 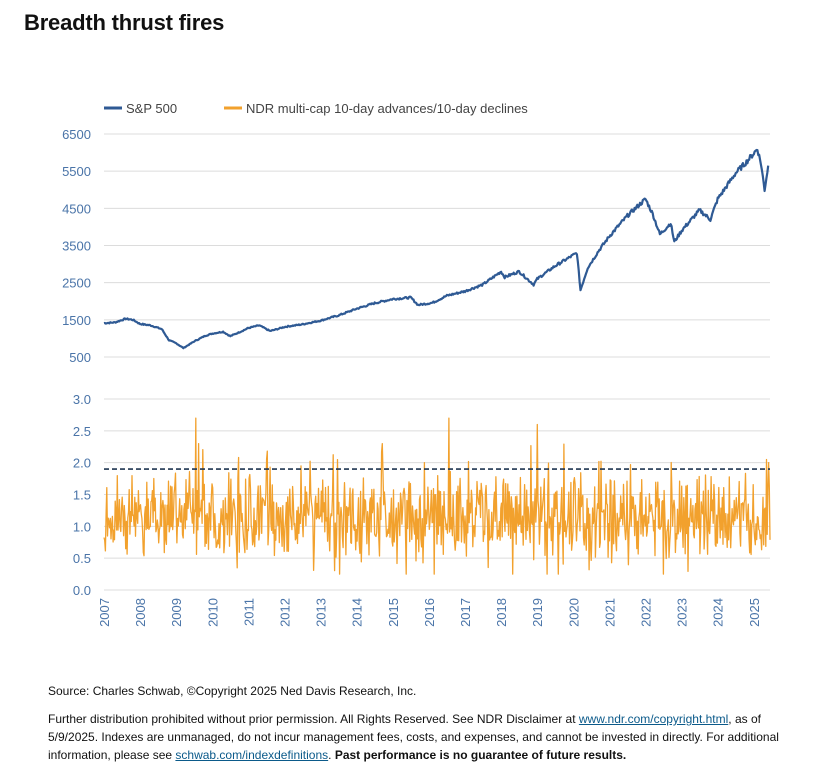 I want to click on x-tick-2013: 2013, so click(x=321, y=612).